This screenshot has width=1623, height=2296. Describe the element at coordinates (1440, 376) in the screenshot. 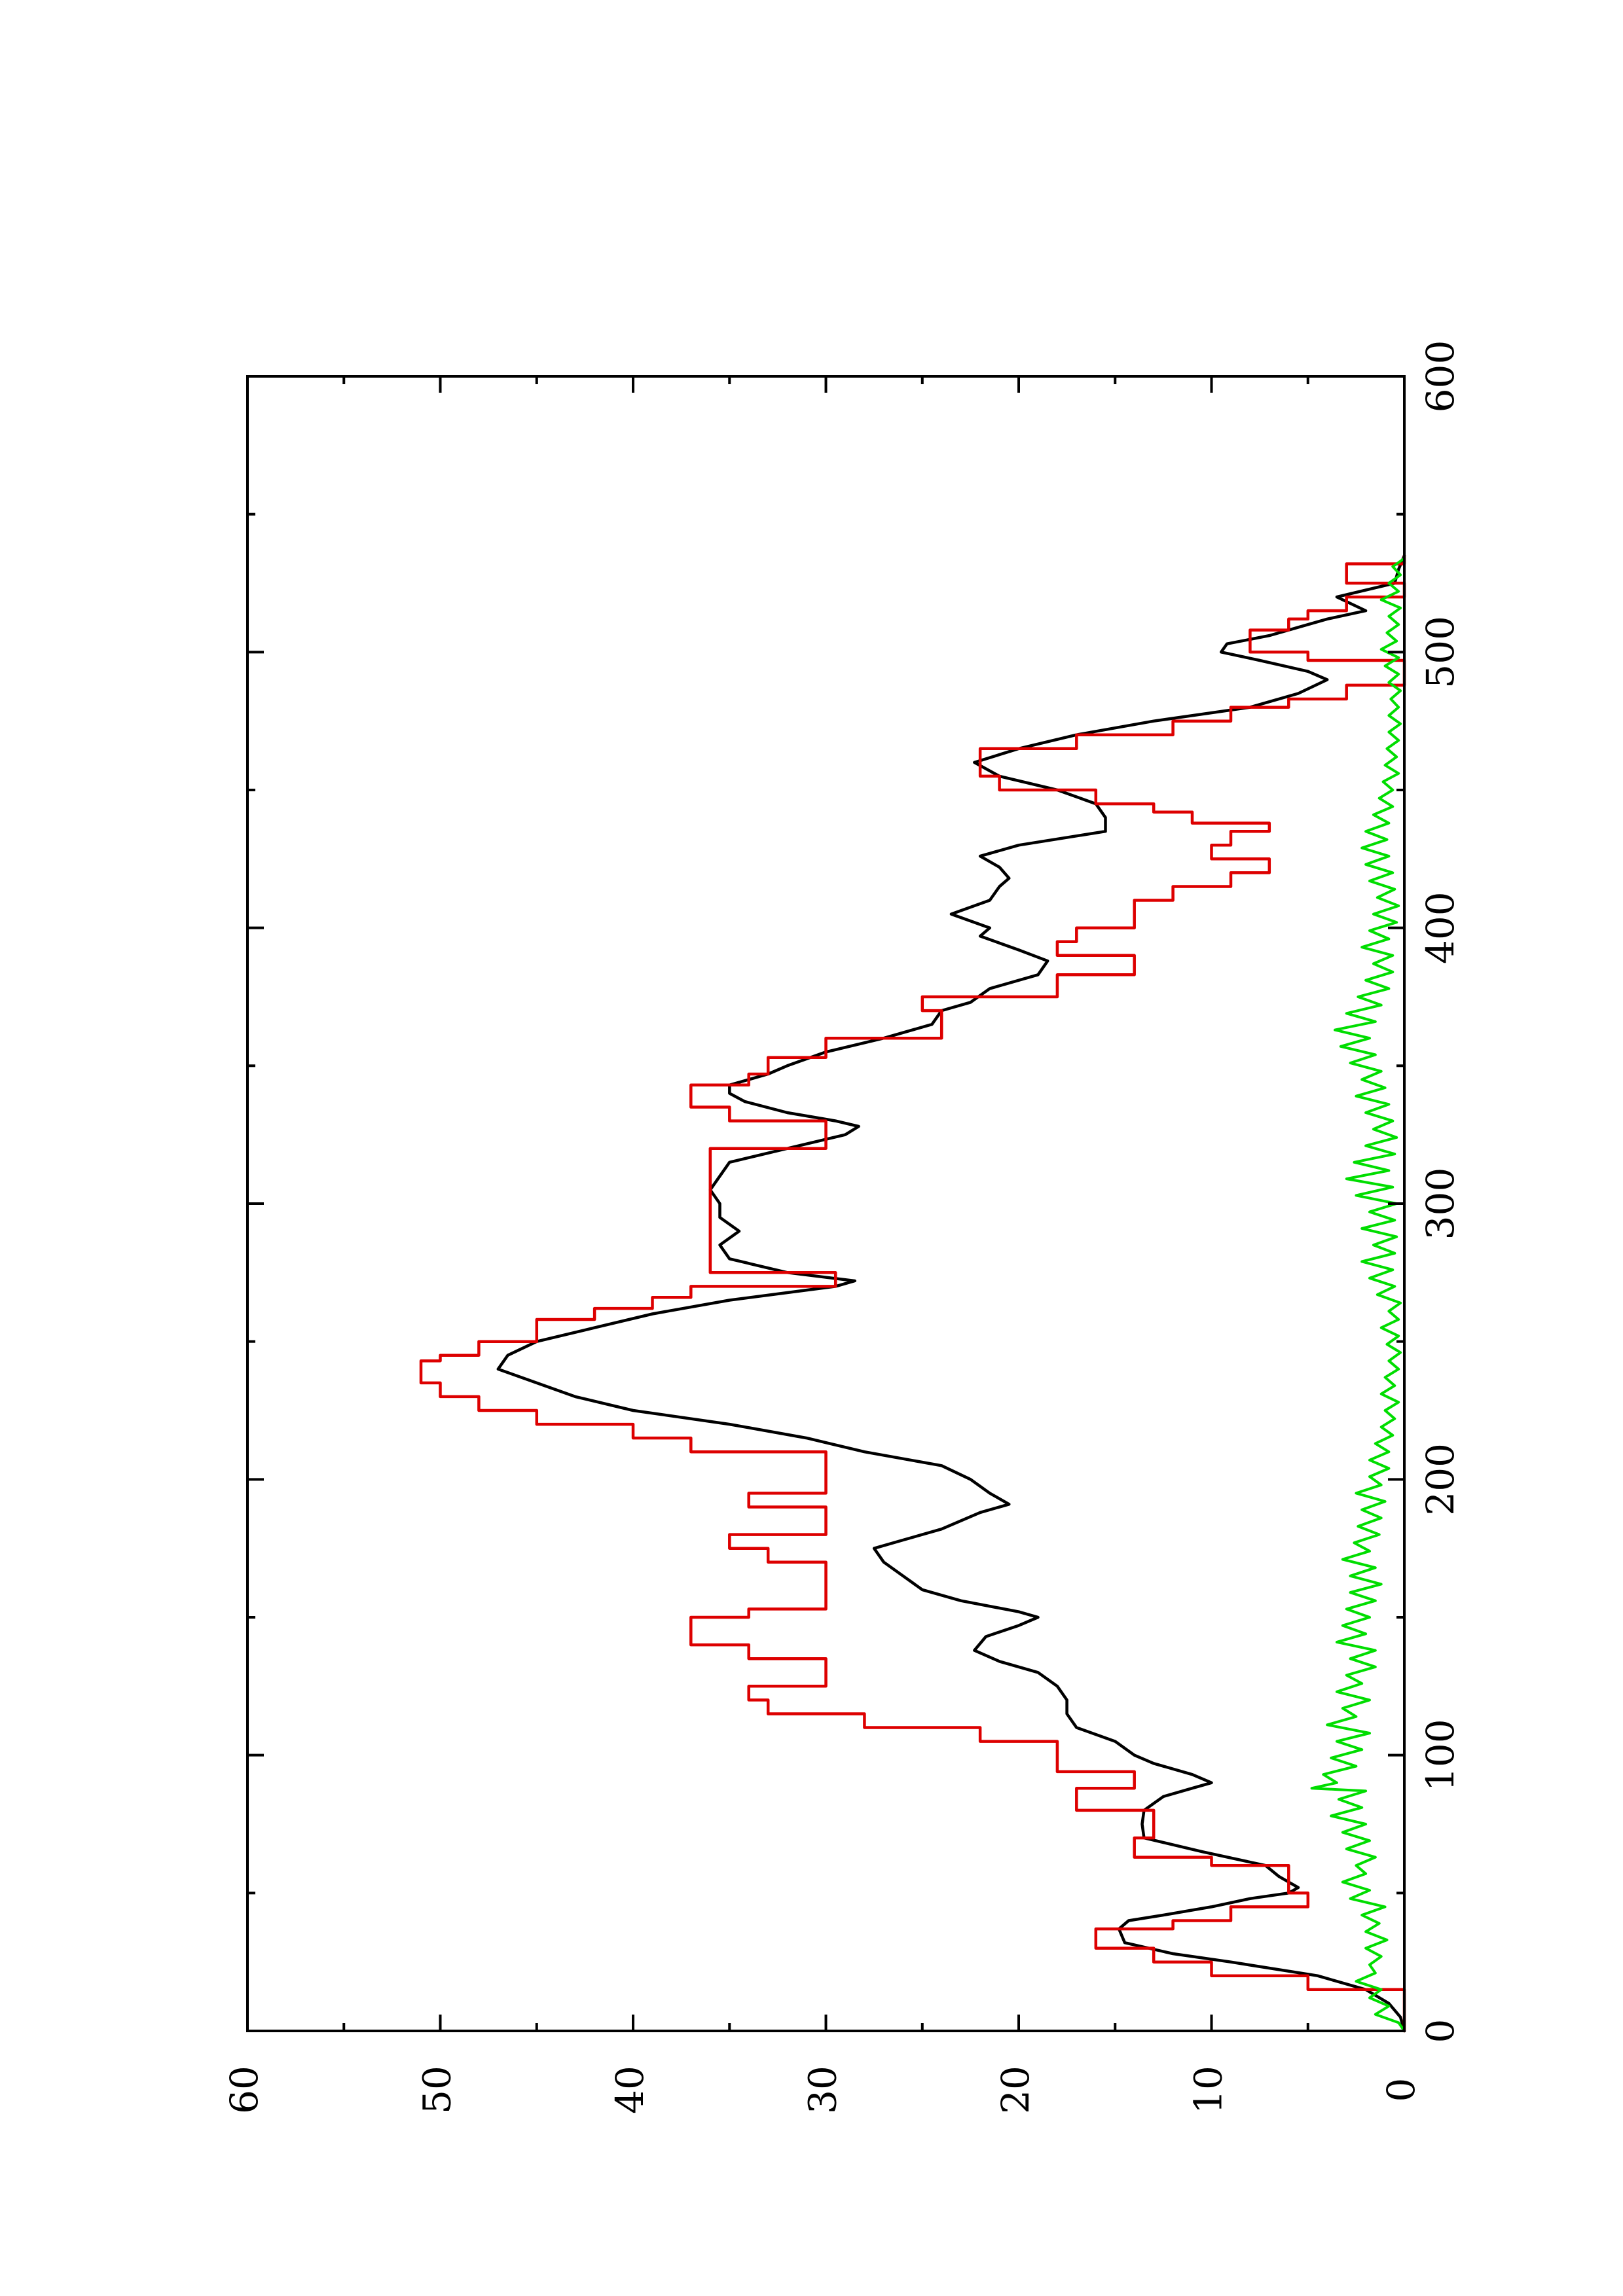

I see `x-tick-label: 600` at that location.